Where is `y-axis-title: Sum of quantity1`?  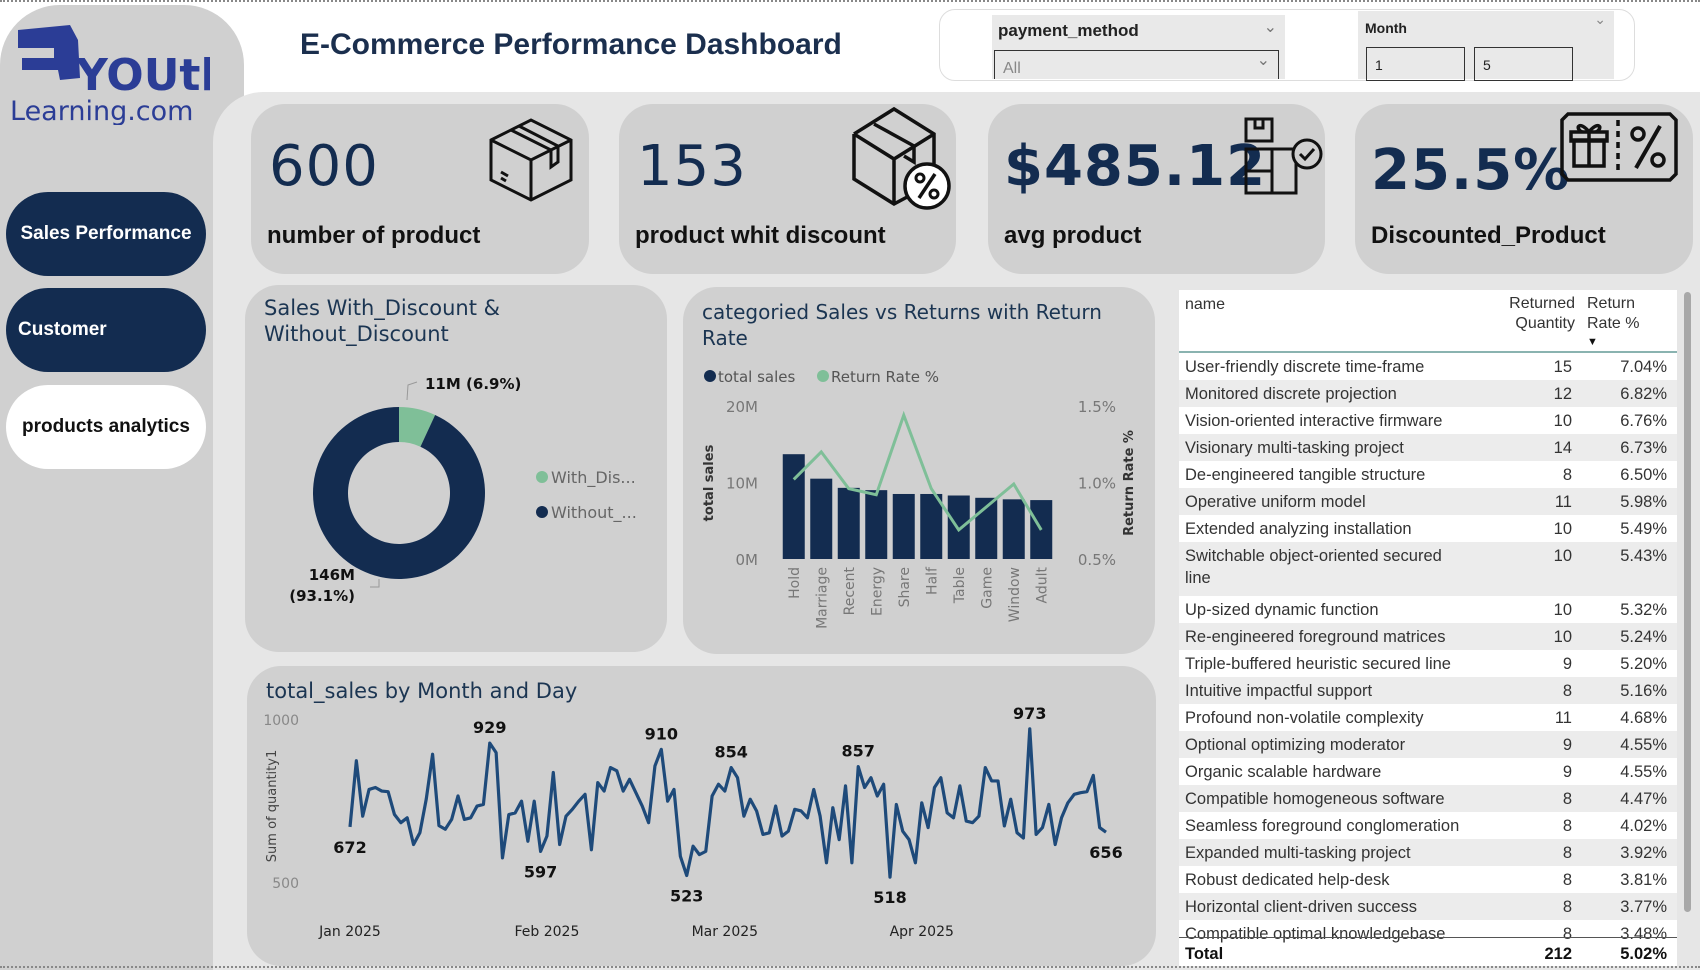
y-axis-title: Sum of quantity1 is located at coordinates (272, 806).